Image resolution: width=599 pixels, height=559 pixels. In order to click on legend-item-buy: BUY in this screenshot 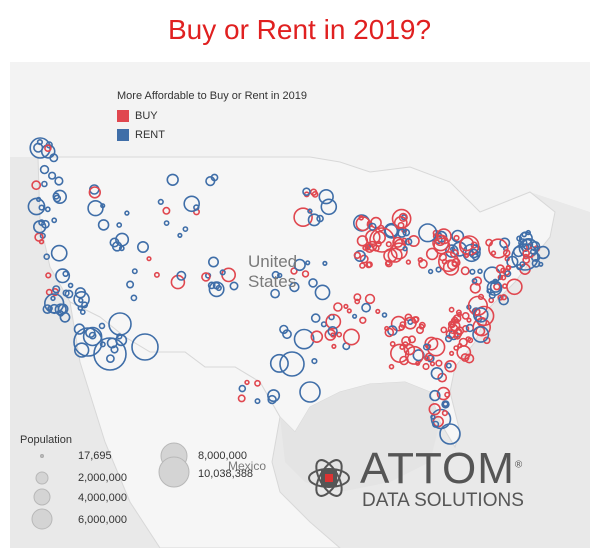, I will do `click(212, 115)`.